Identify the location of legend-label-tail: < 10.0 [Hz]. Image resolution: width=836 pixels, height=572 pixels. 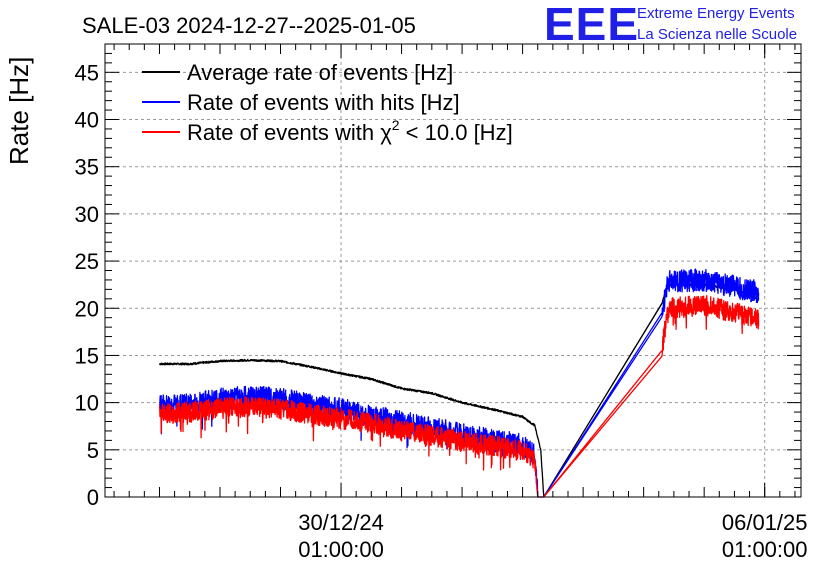
(456, 132).